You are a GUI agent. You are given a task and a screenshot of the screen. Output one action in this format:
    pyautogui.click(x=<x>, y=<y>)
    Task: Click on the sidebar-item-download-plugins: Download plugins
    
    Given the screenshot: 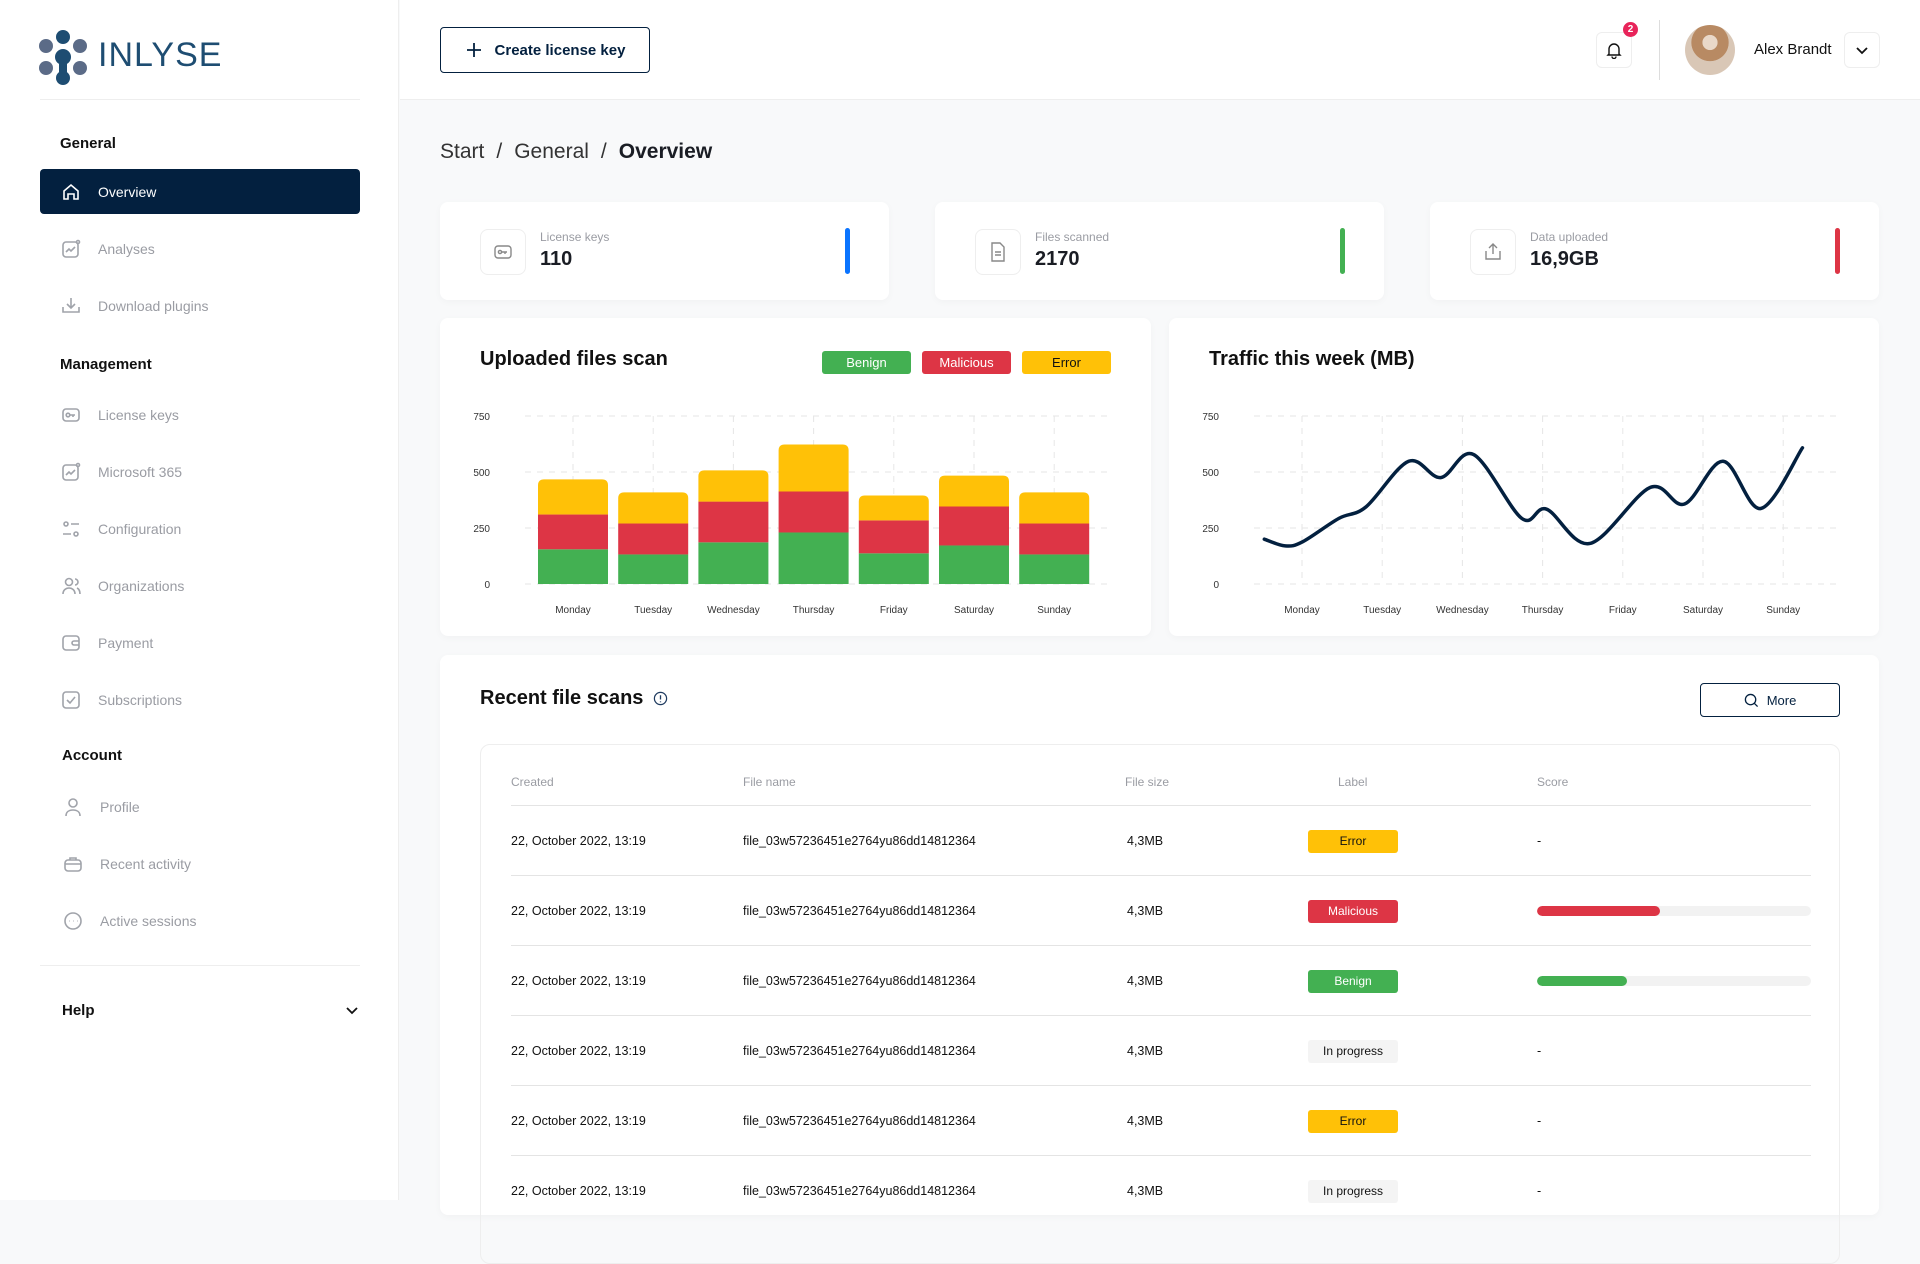 What is the action you would take?
    pyautogui.click(x=200, y=305)
    